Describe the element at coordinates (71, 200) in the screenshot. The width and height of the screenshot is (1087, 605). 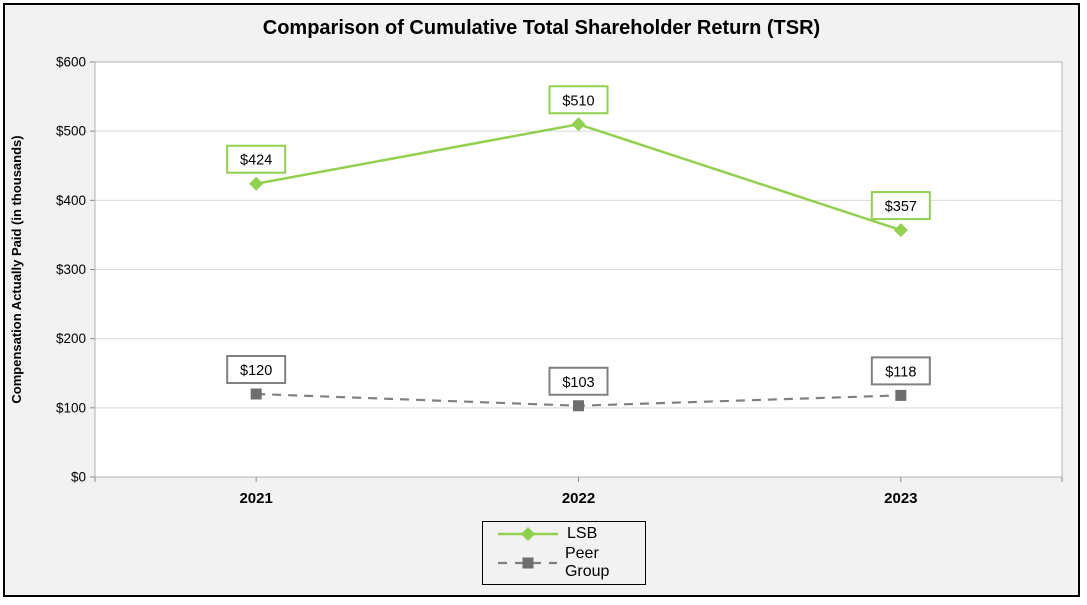
I see `y-tick-label: $400` at that location.